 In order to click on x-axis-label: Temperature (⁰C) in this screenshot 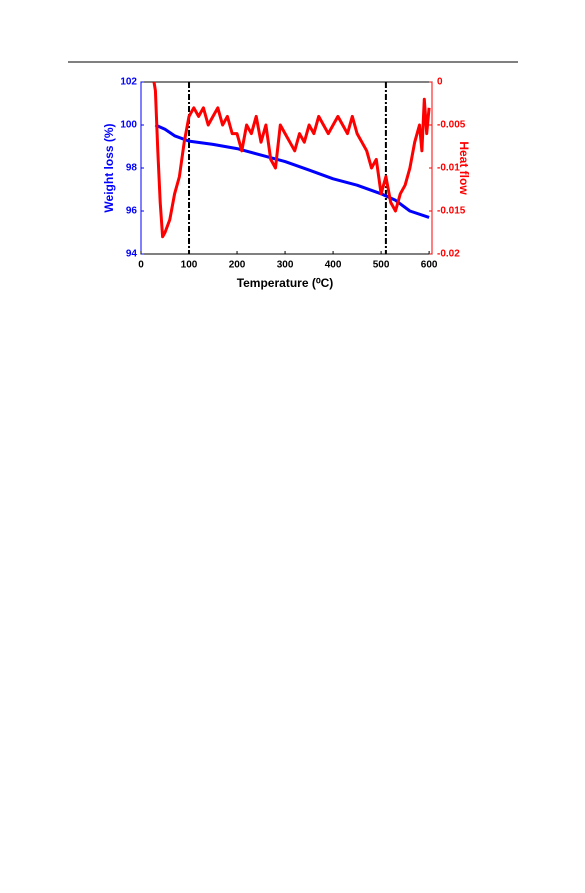, I will do `click(285, 283)`.